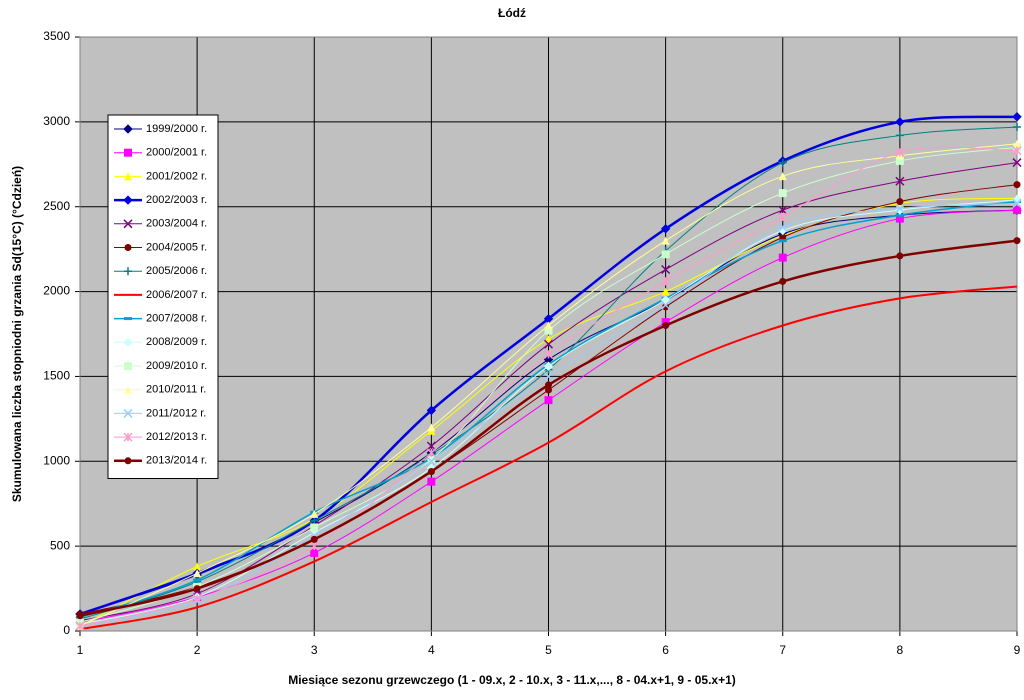 The height and width of the screenshot is (700, 1024). What do you see at coordinates (431, 650) in the screenshot?
I see `x-tick-label: 4` at bounding box center [431, 650].